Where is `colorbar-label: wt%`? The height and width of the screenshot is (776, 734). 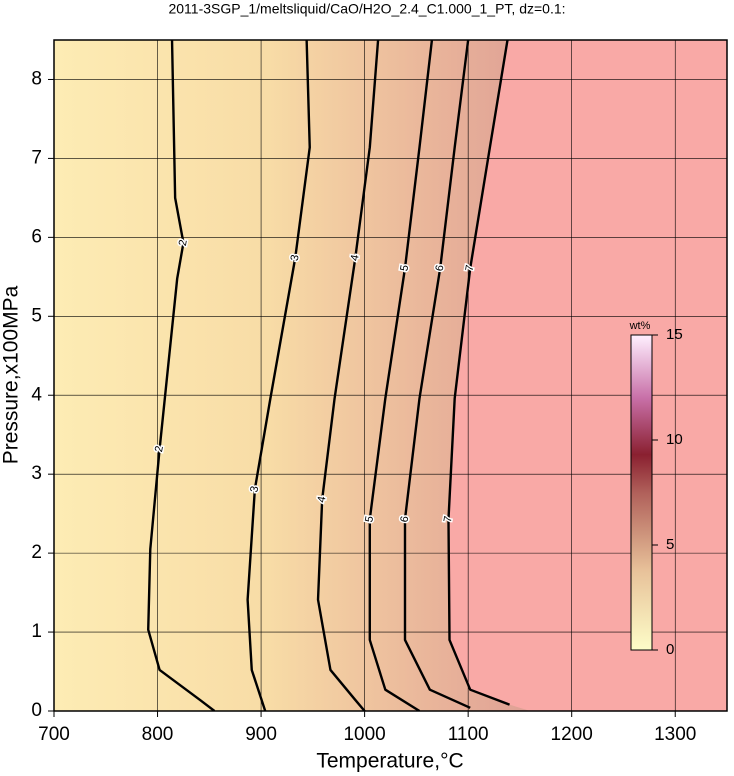 colorbar-label: wt% is located at coordinates (640, 326).